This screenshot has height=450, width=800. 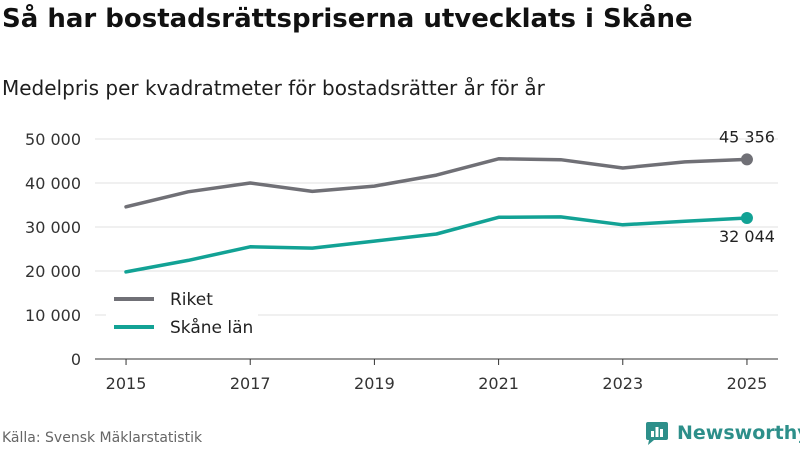 I want to click on brand-name: Newsworthy, so click(x=738, y=433).